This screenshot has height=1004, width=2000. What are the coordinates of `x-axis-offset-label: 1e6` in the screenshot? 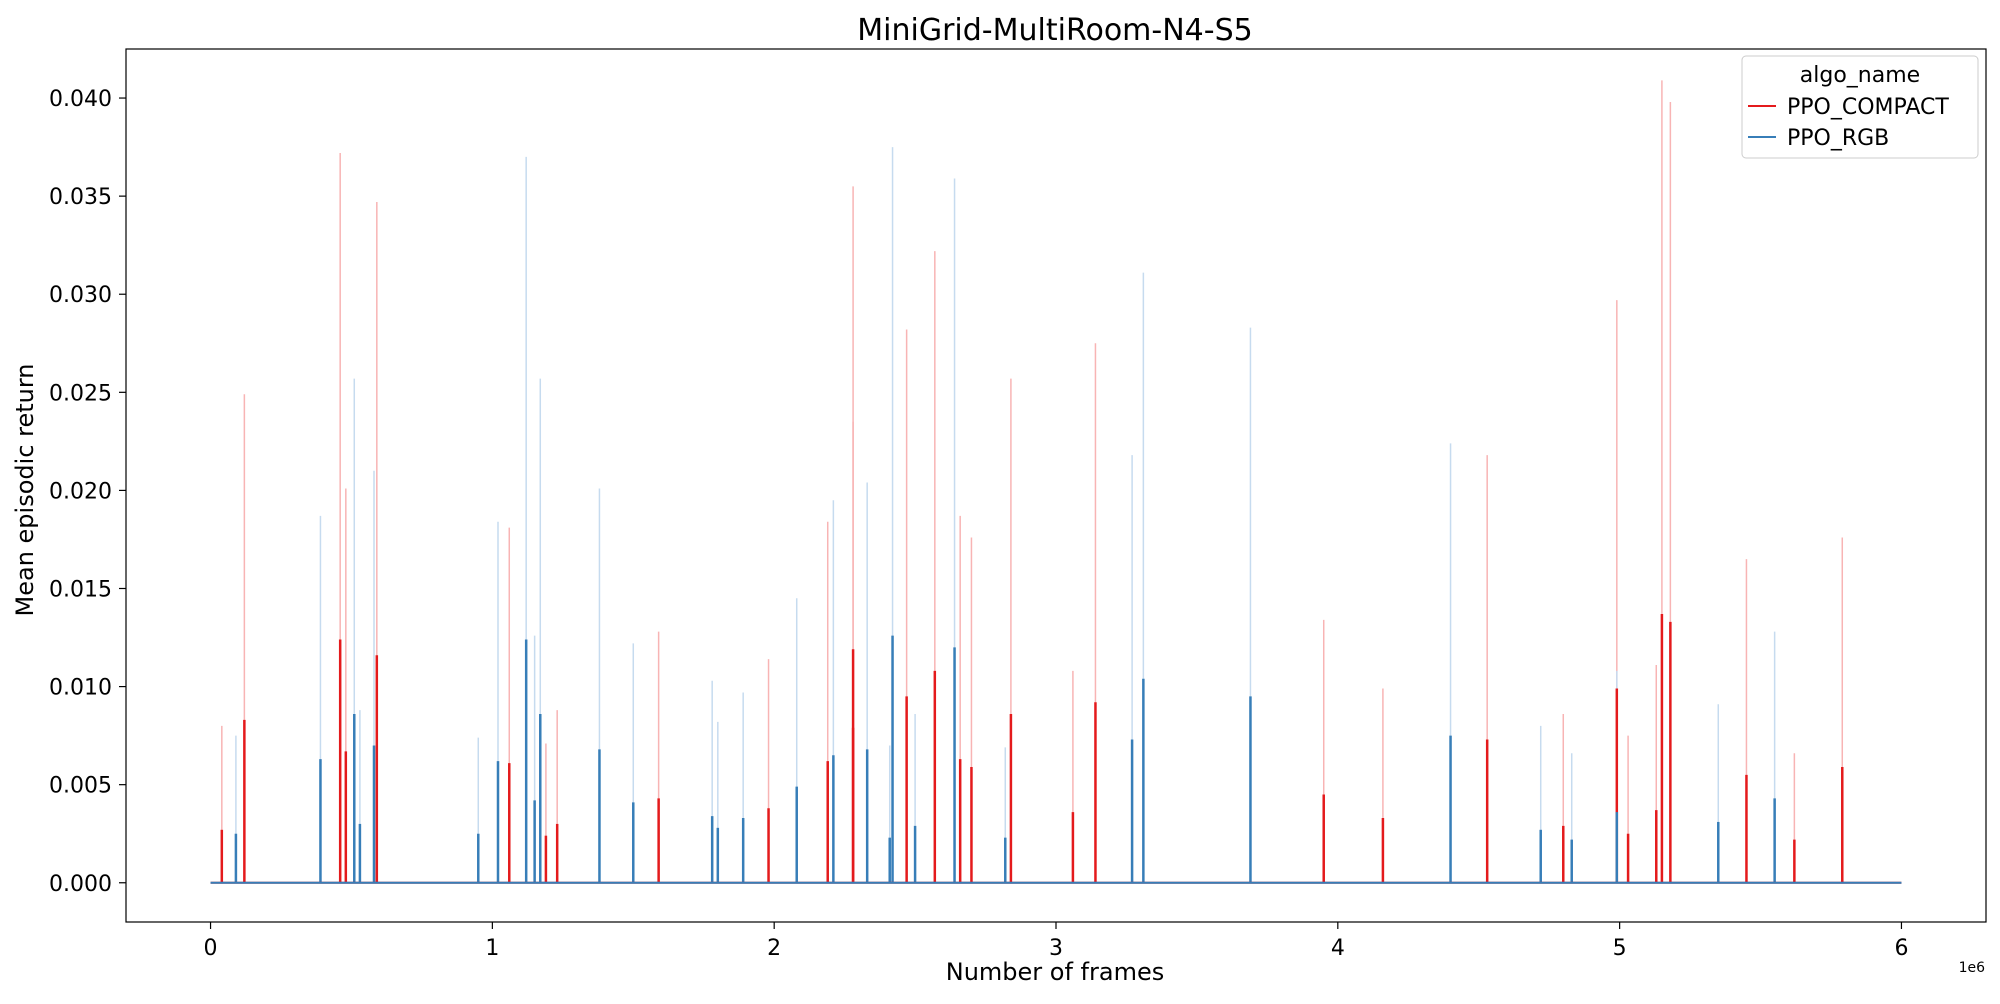 It's located at (1972, 968).